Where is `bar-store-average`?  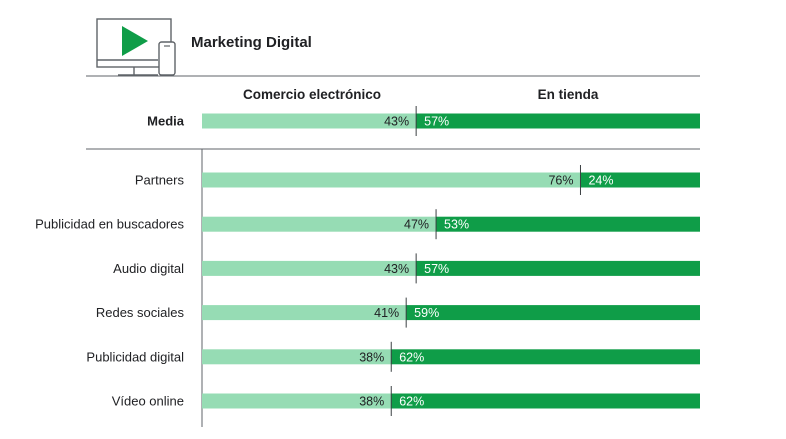 bar-store-average is located at coordinates (558, 121).